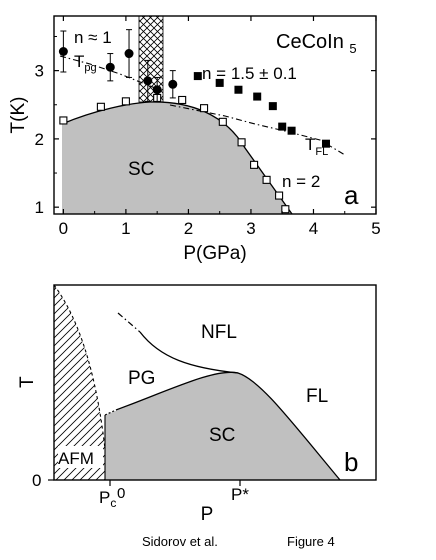  What do you see at coordinates (249, 73) in the screenshot?
I see `label-n15: n = 1.5 ± 0.1` at bounding box center [249, 73].